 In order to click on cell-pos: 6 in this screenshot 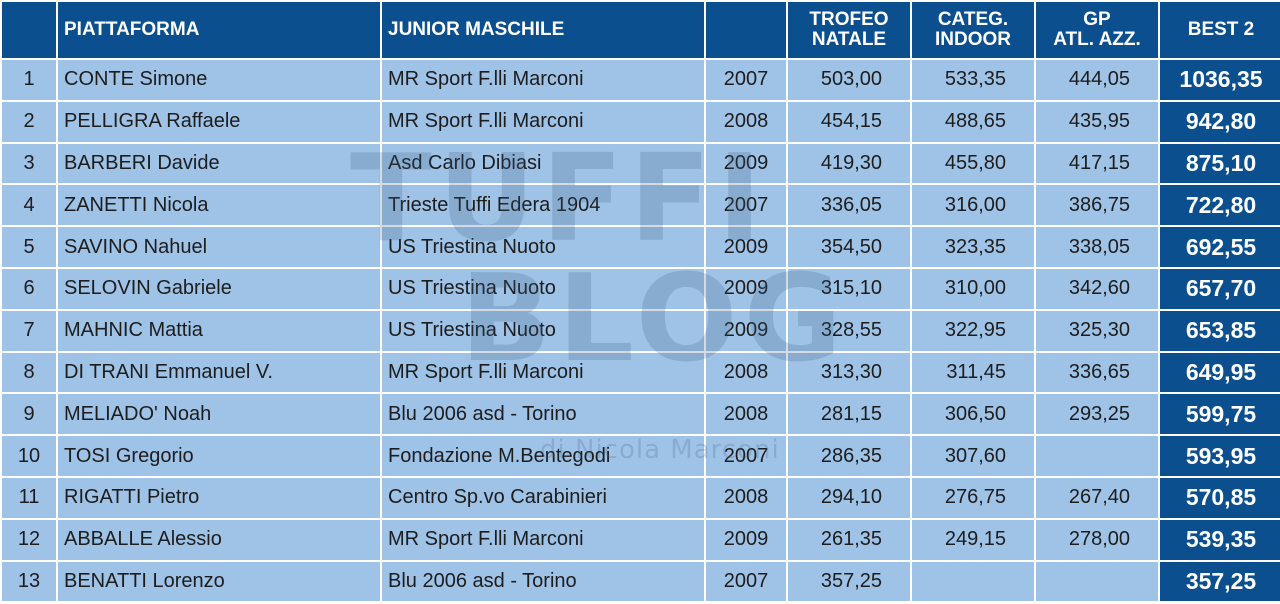, I will do `click(29, 288)`.